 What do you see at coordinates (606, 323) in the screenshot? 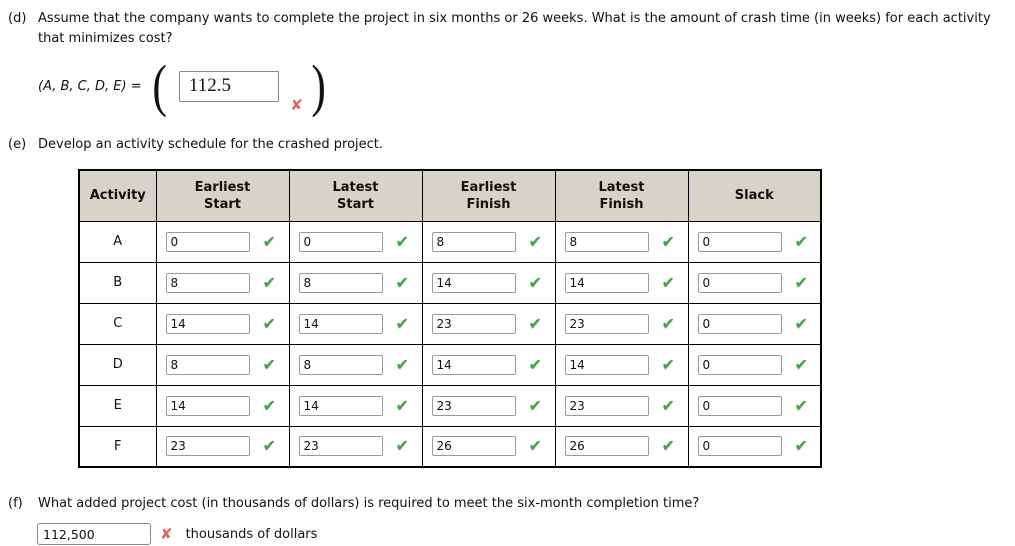
I see `answer-input-c-latest-finish` at bounding box center [606, 323].